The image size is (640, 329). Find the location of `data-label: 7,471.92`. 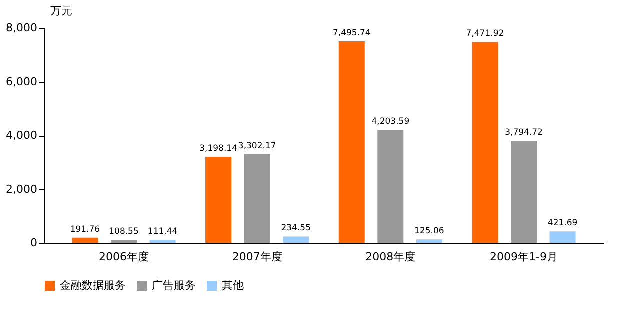

data-label: 7,471.92 is located at coordinates (485, 34).